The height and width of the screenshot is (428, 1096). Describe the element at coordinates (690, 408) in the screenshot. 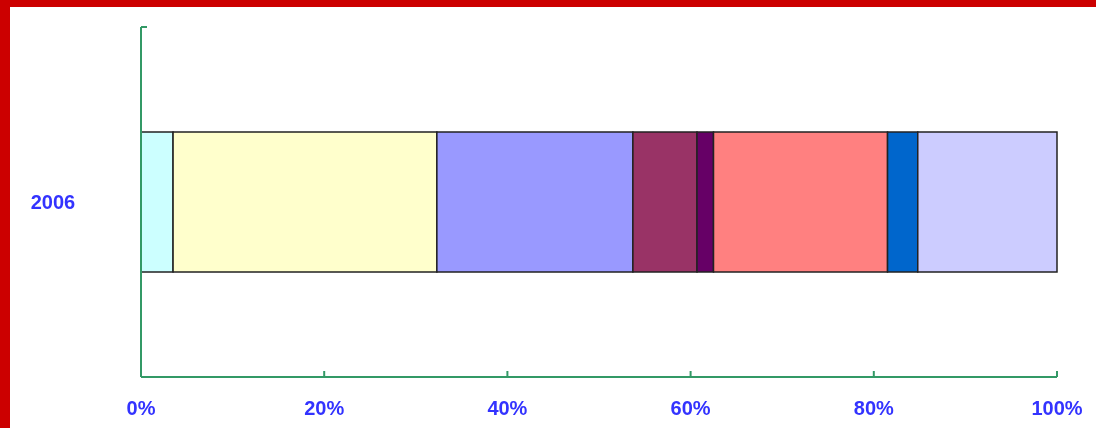

I see `x-tick-label: 60%` at that location.